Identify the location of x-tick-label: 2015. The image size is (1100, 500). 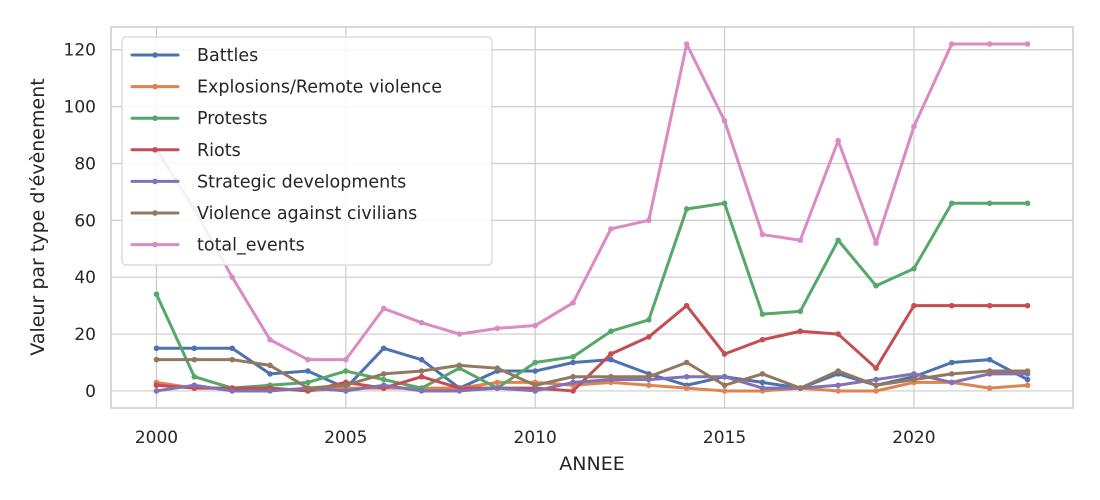
(724, 438).